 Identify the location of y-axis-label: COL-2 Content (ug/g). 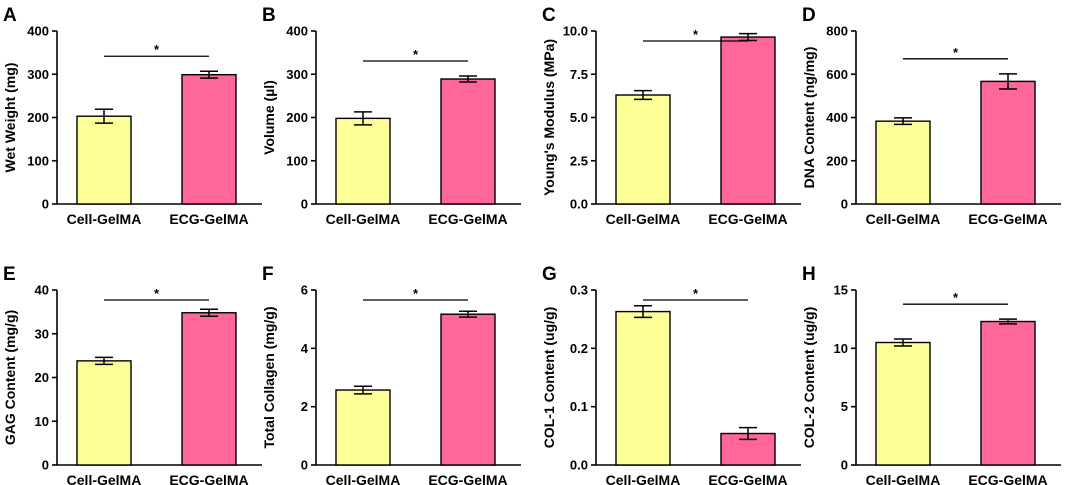
(809, 378).